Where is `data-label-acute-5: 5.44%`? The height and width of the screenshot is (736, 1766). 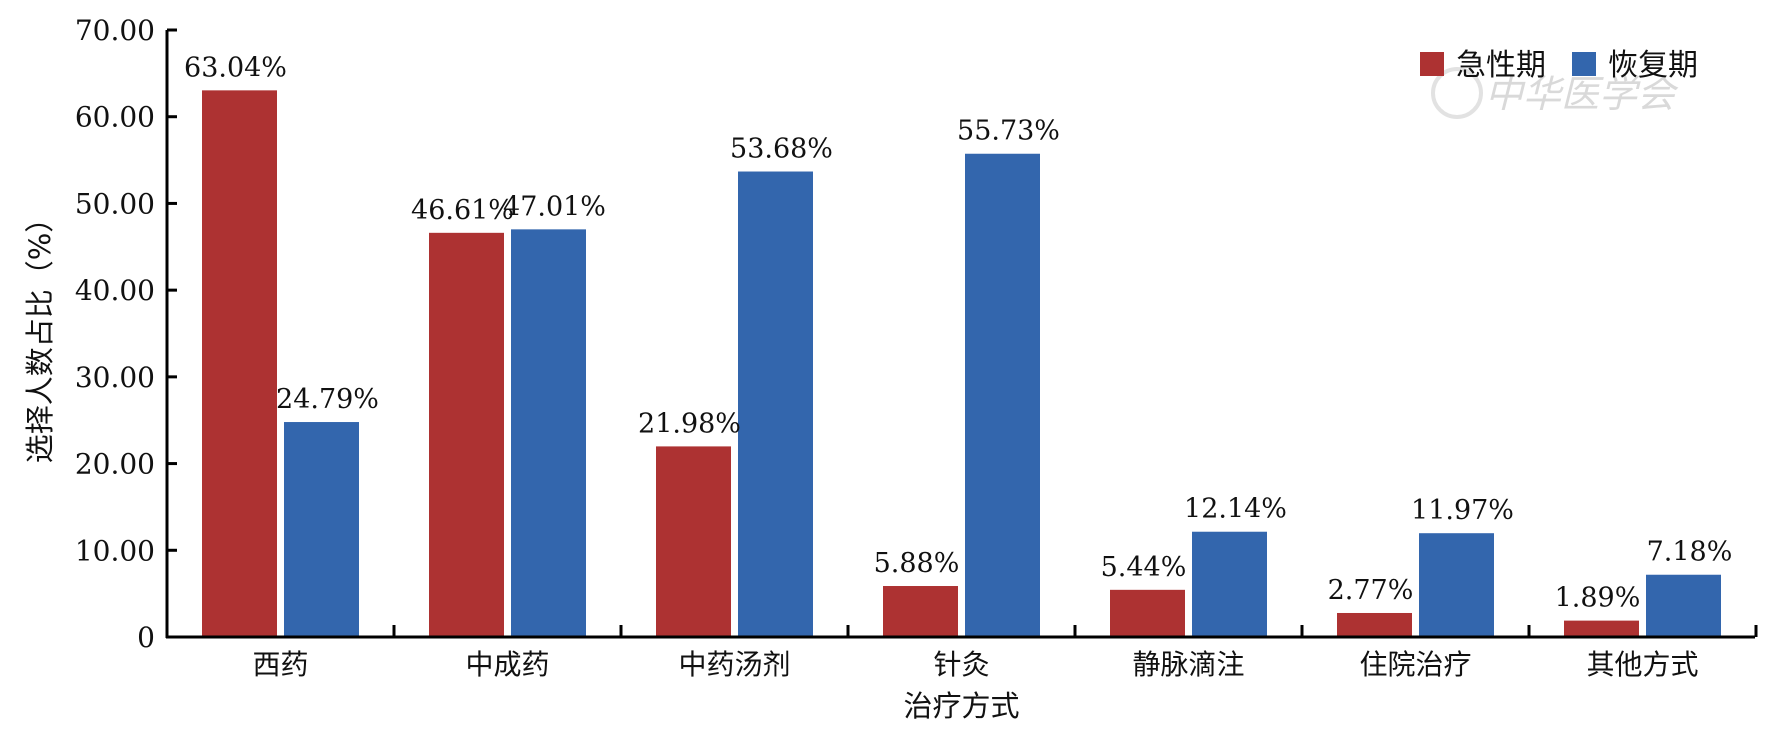 data-label-acute-5: 5.44% is located at coordinates (1144, 567).